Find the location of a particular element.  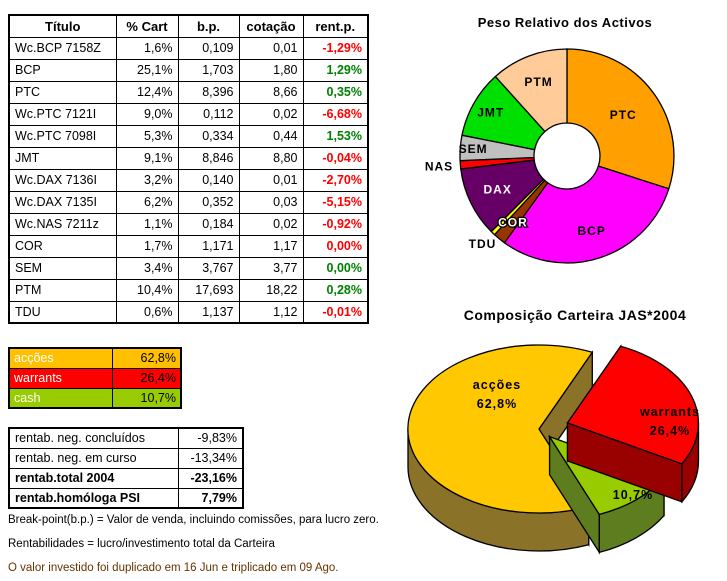

cell-titulo: Wc.DAX 7135I is located at coordinates (62, 202).